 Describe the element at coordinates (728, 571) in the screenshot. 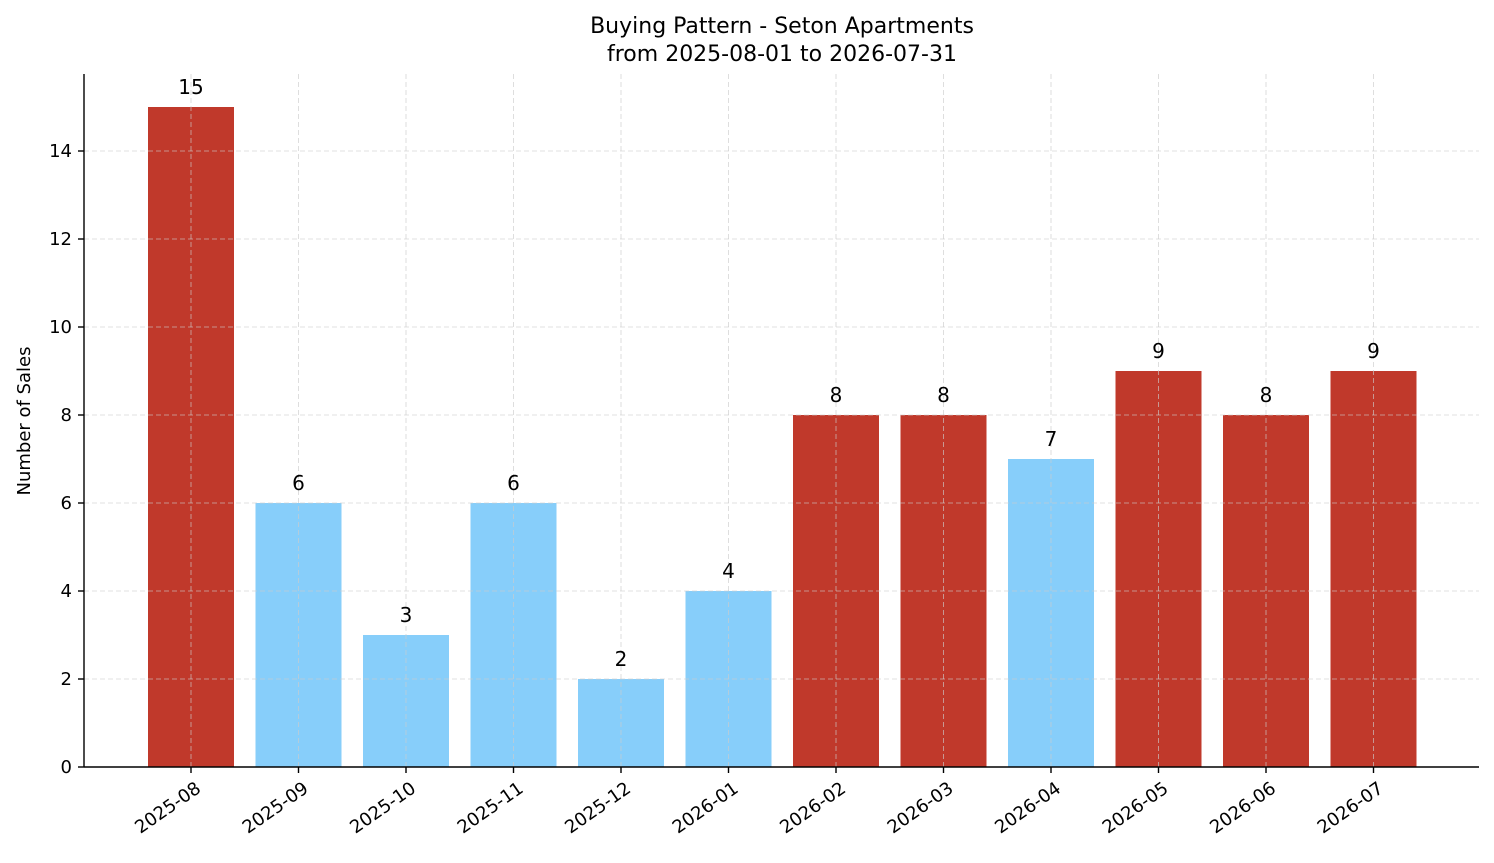

I see `data-label-2026-01: 4` at that location.